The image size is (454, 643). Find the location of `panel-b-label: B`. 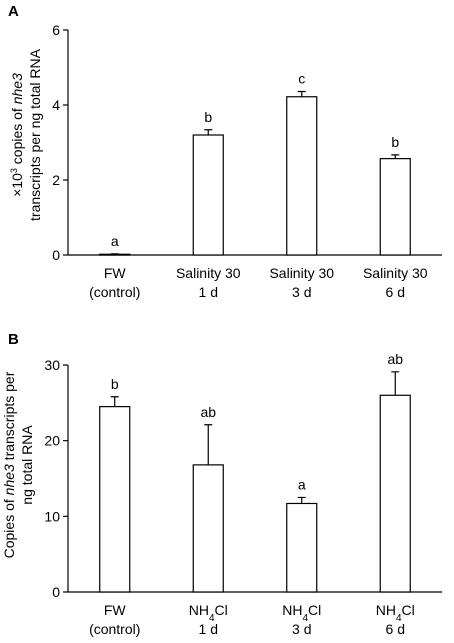

panel-b-label: B is located at coordinates (13, 339).